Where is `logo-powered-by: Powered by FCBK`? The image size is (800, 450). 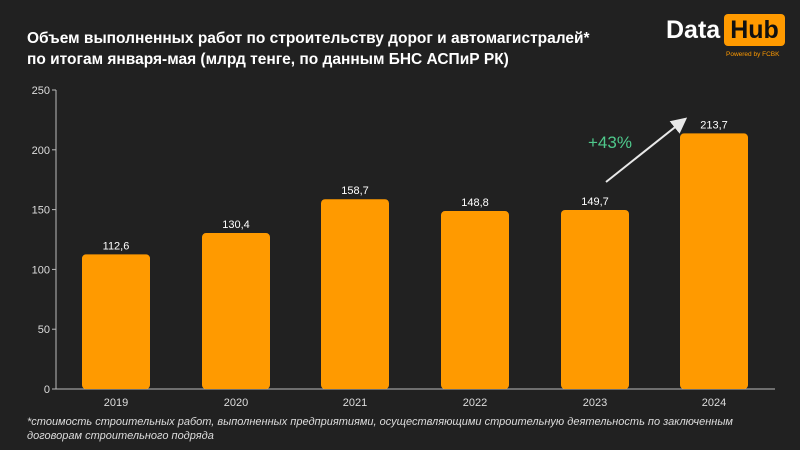
logo-powered-by: Powered by FCBK is located at coordinates (753, 54).